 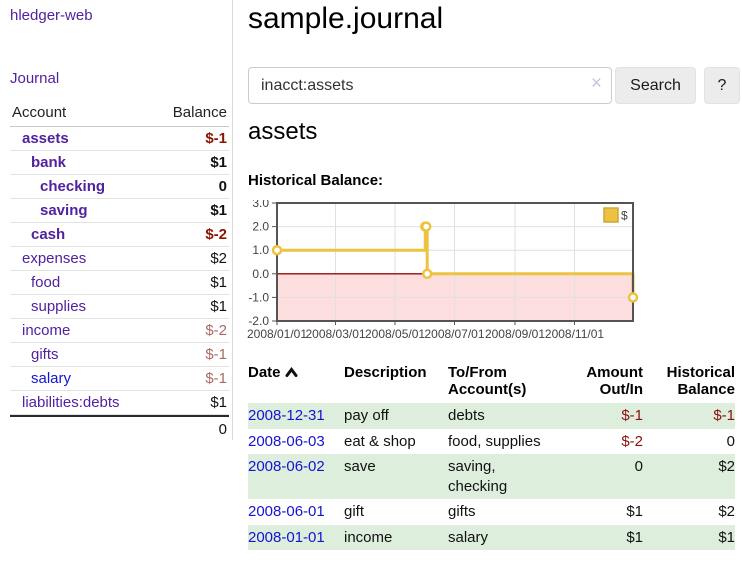 I want to click on transaction-description: gift, so click(x=354, y=511).